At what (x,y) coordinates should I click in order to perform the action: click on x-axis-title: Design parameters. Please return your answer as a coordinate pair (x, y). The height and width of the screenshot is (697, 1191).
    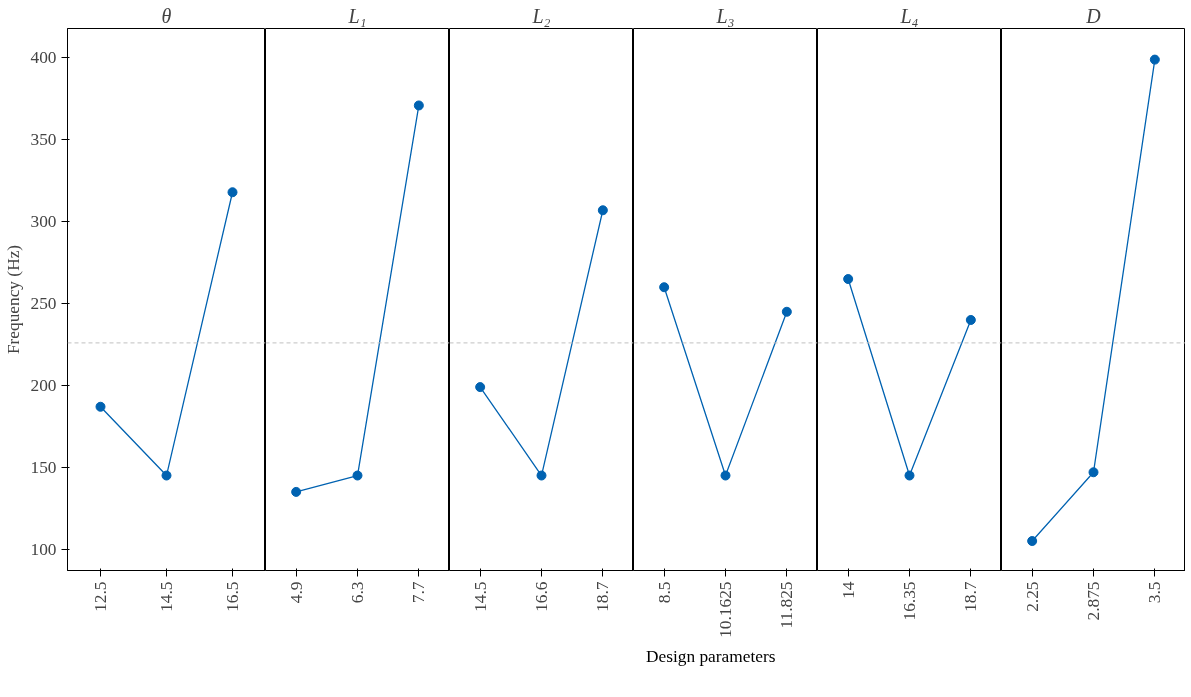
    Looking at the image, I should click on (711, 657).